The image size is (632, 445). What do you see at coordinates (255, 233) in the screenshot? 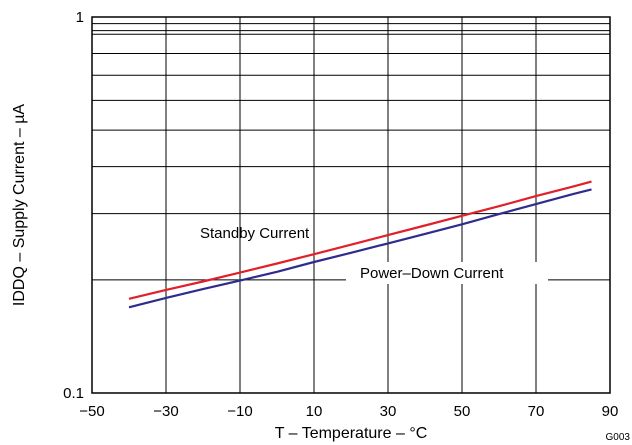
I see `annotation-standby-current: Standby Current` at bounding box center [255, 233].